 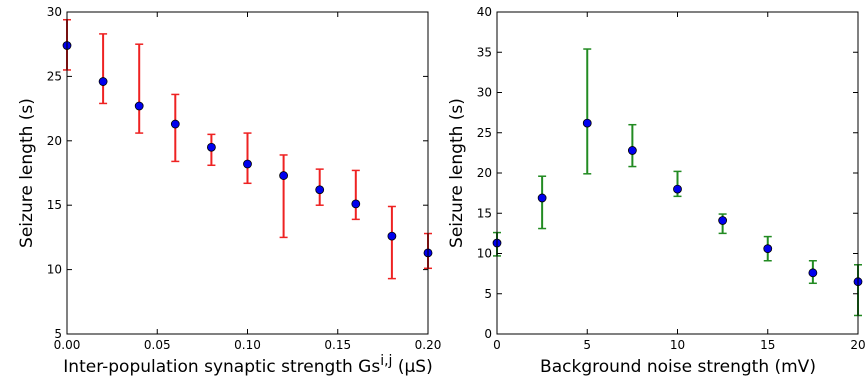 What do you see at coordinates (67, 345) in the screenshot?
I see `left-x-tick-label: 0.00` at bounding box center [67, 345].